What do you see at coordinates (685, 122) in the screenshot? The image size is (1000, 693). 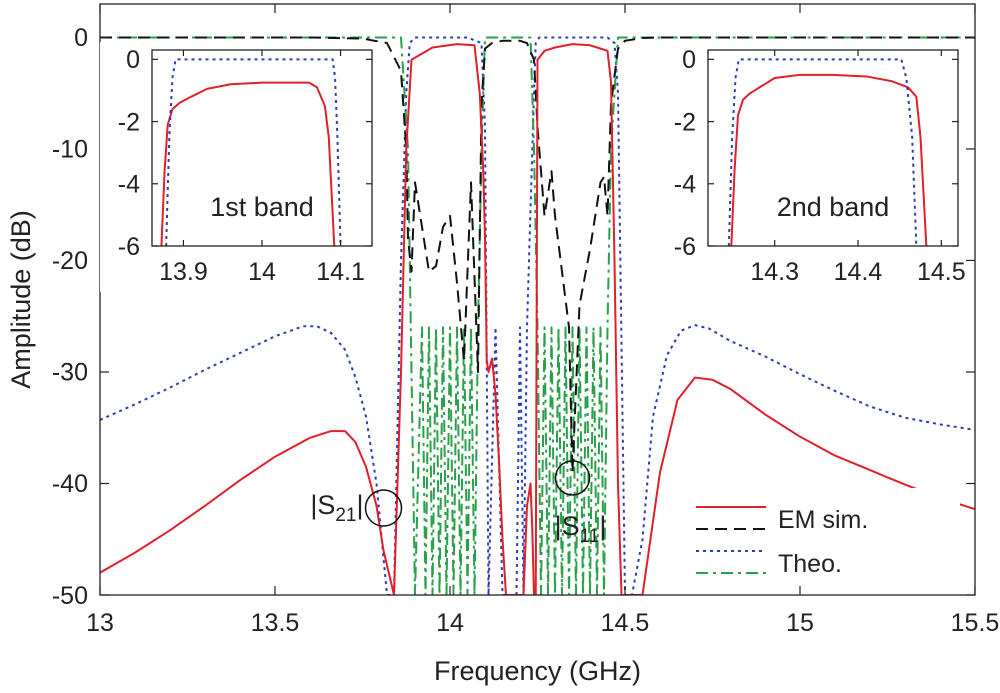 I see `inset2-y-tick-label: -2` at bounding box center [685, 122].